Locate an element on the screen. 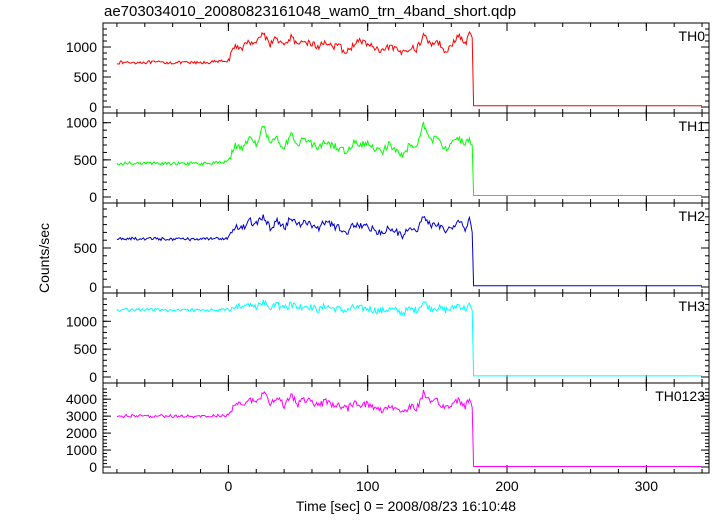  panel-label-TH0123: TH0123 is located at coordinates (680, 396).